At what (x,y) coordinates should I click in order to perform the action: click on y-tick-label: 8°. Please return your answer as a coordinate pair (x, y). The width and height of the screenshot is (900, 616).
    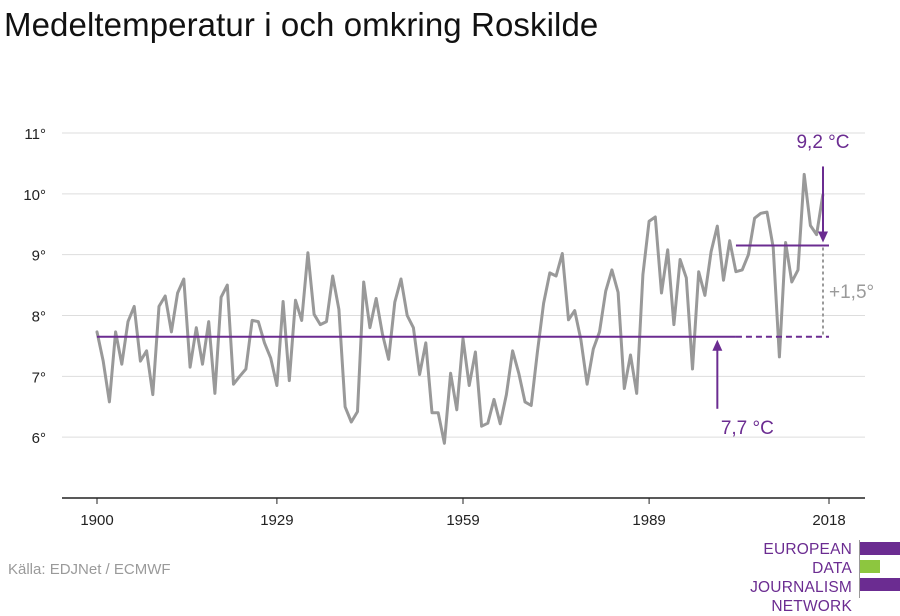
    Looking at the image, I should click on (39, 317).